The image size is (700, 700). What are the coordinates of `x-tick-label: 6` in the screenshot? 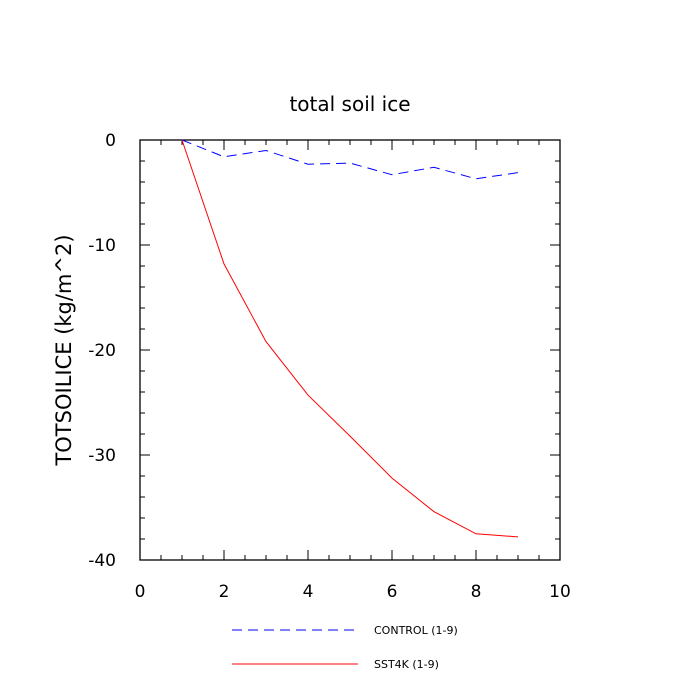 It's located at (392, 592).